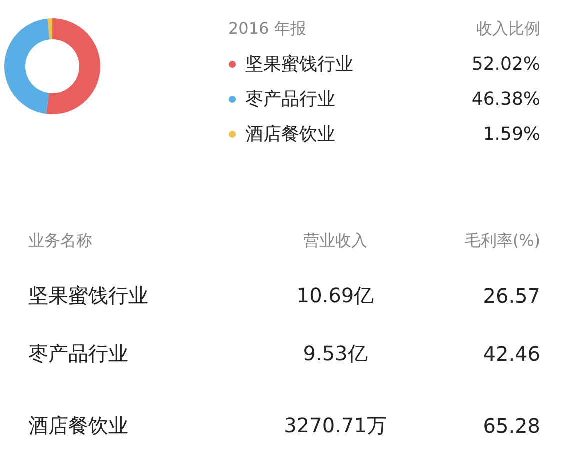 The image size is (562, 462). What do you see at coordinates (300, 64) in the screenshot?
I see `legend-label: 坚果蜜饯行业` at bounding box center [300, 64].